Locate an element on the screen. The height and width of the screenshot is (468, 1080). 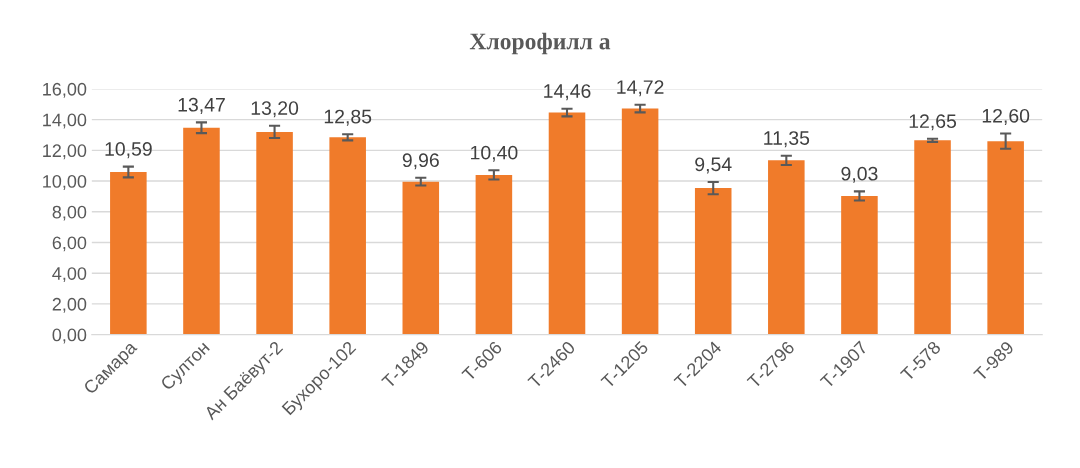
data-label: 13,20 is located at coordinates (275, 109).